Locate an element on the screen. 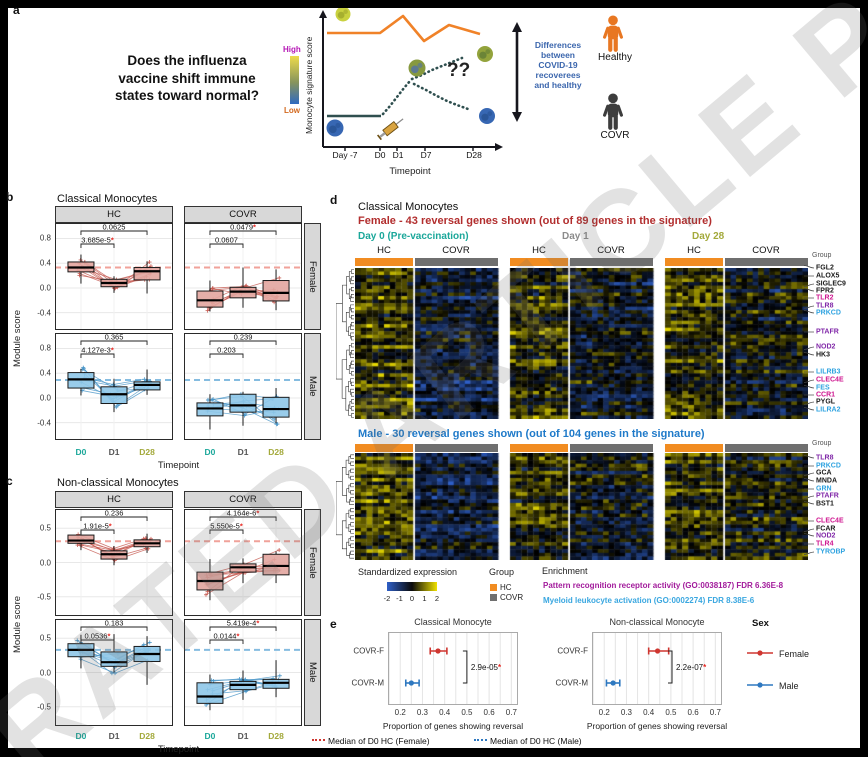 The width and height of the screenshot is (868, 757). facet-strip-female: Female is located at coordinates (312, 276).